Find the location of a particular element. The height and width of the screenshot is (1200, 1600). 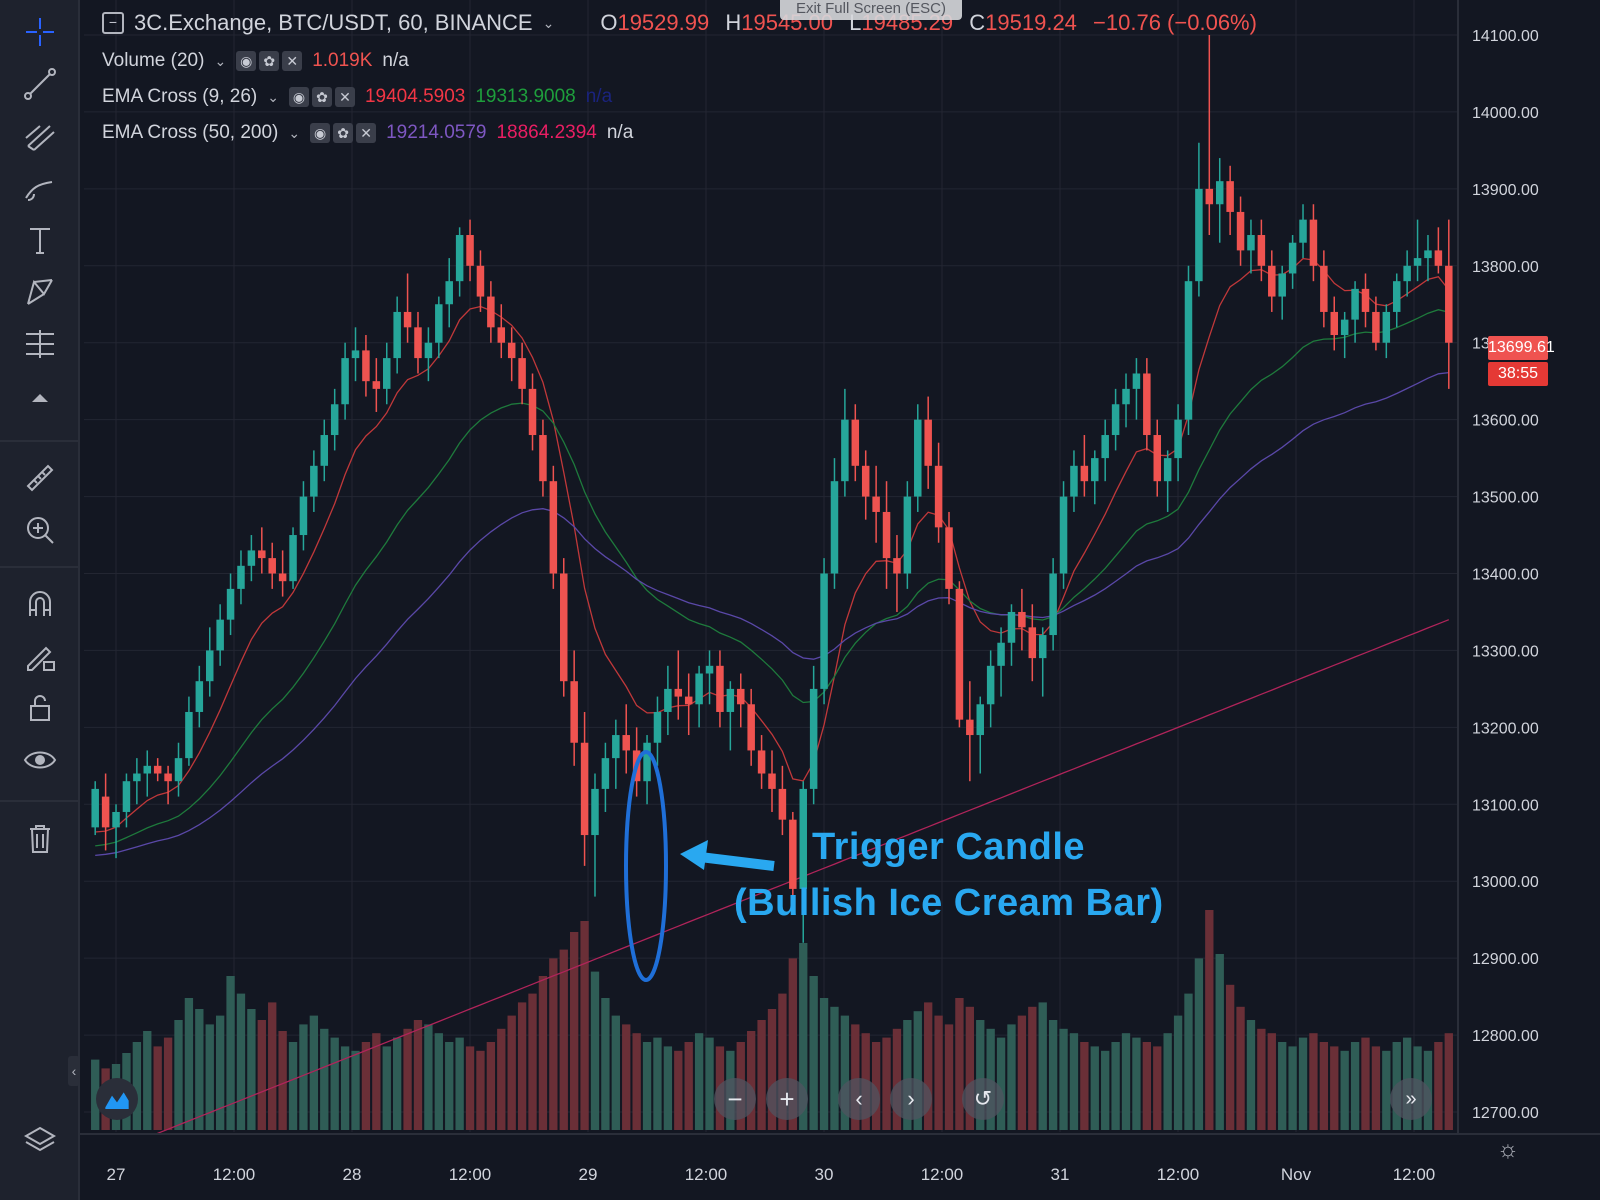

indicator-name: EMA Cross (50, 200) is located at coordinates (190, 132).